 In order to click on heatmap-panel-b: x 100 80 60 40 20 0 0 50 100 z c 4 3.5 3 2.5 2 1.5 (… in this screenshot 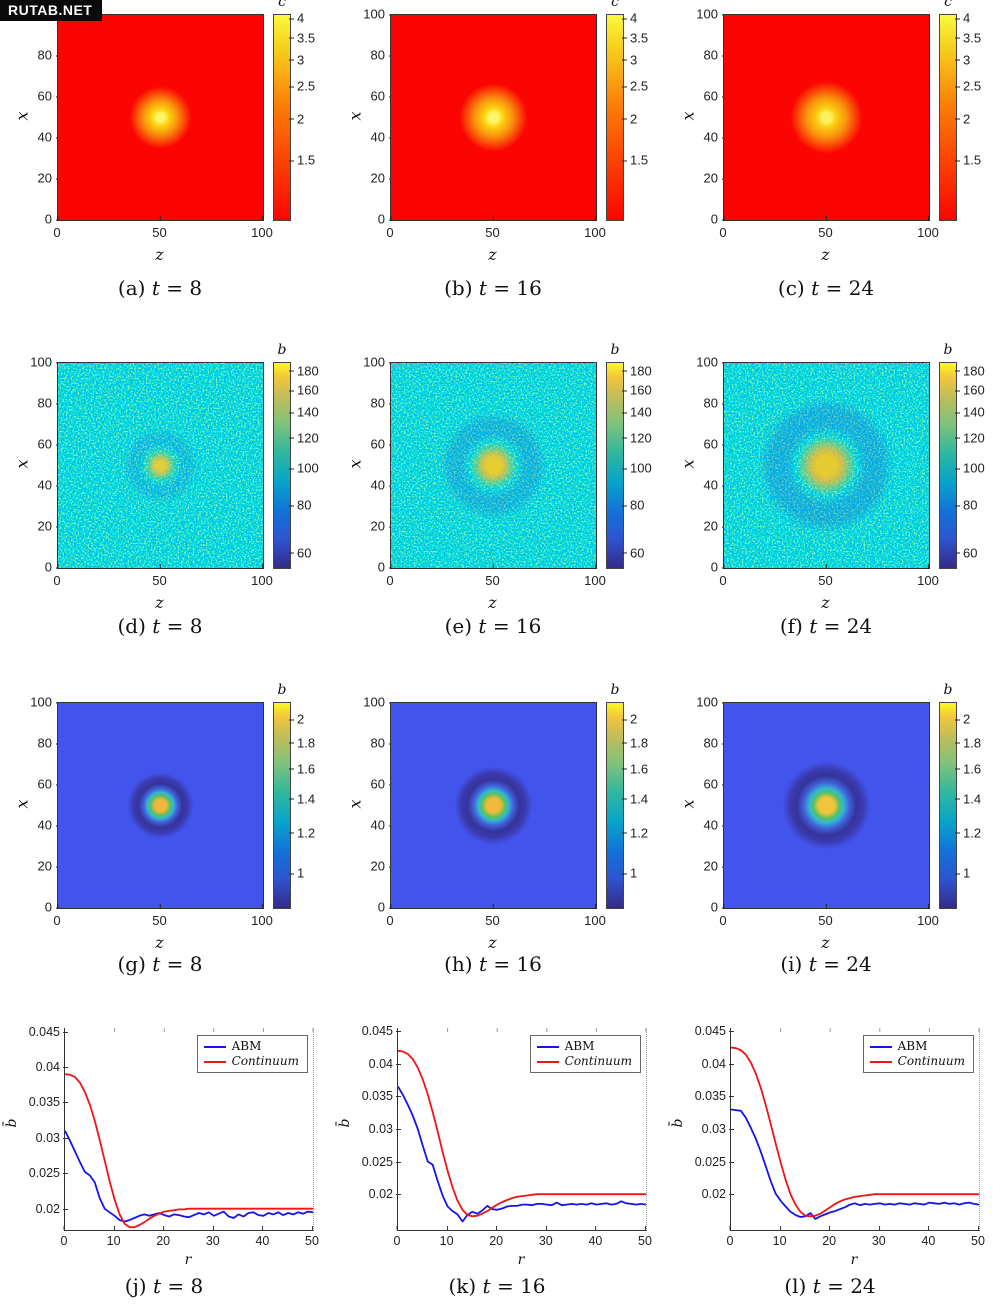, I will do `click(499, 157)`.